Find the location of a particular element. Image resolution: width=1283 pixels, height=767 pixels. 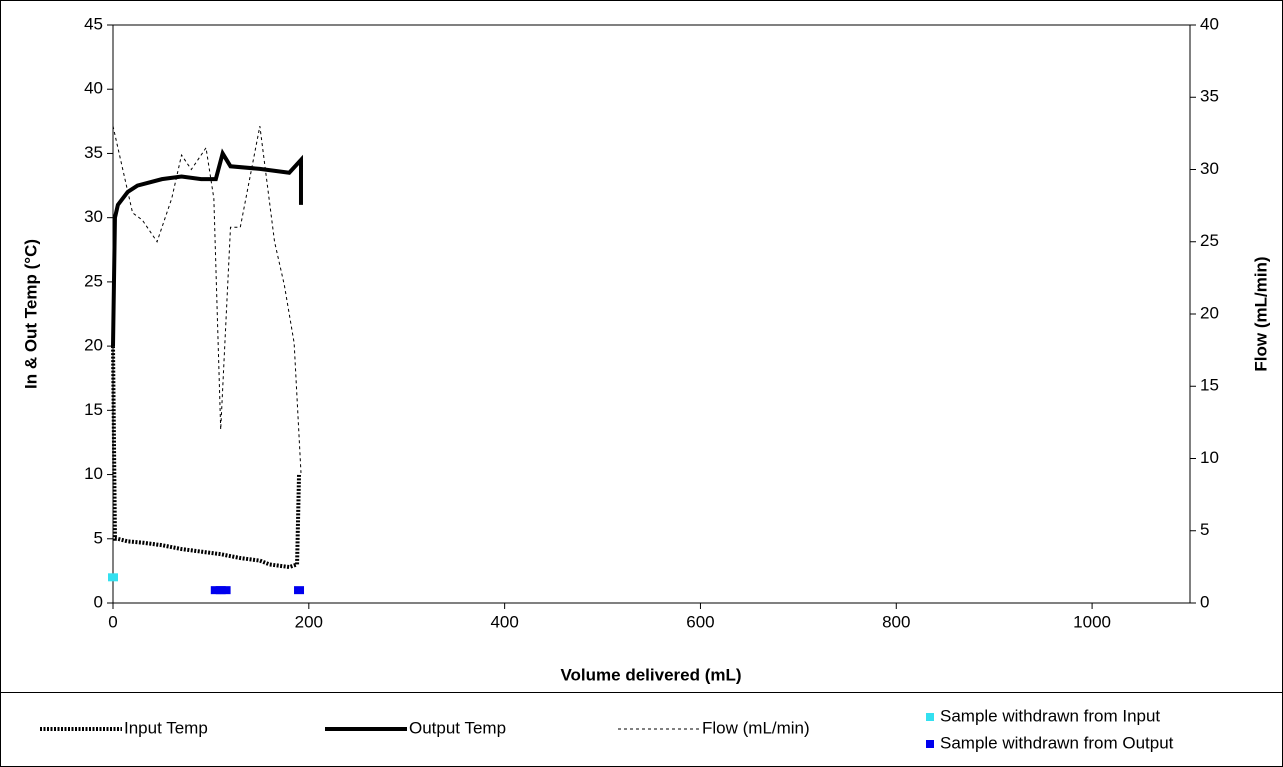

y-tick-label: 45 is located at coordinates (93, 23).